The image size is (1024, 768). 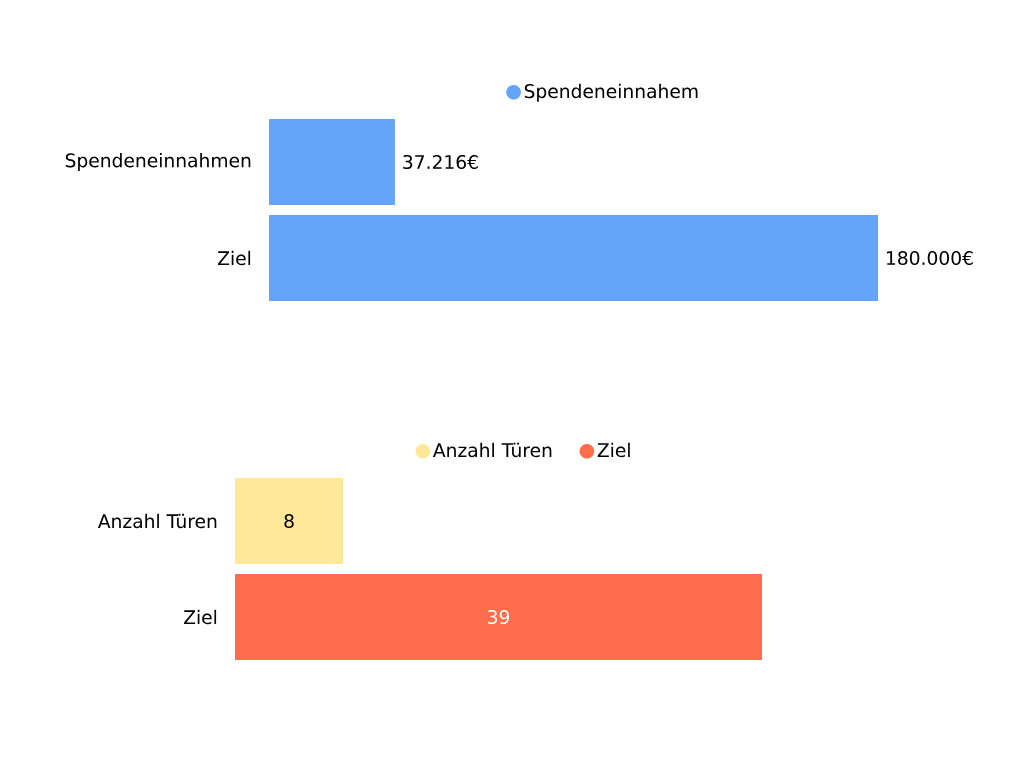 What do you see at coordinates (613, 450) in the screenshot?
I see `legend-label: Ziel` at bounding box center [613, 450].